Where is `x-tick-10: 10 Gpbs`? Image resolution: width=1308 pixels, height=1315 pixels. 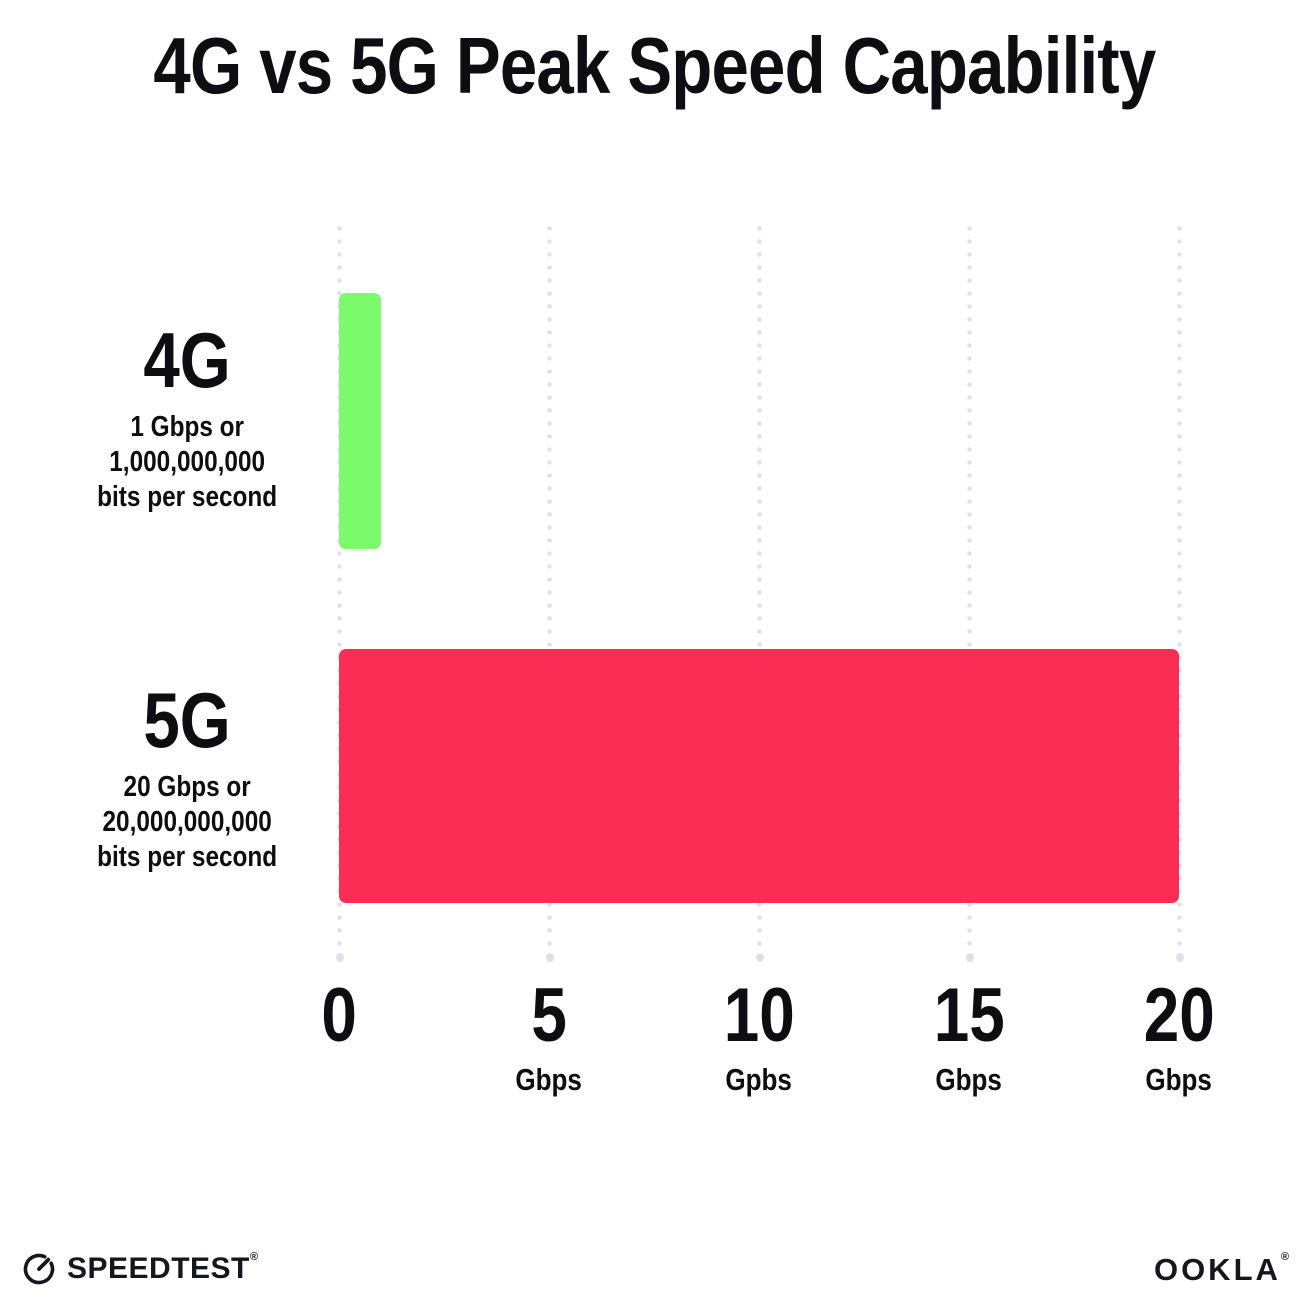
x-tick-10: 10 Gpbs is located at coordinates (759, 1035).